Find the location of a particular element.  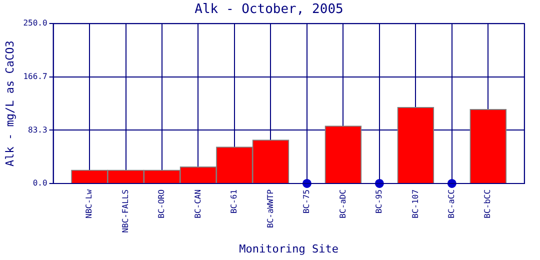

x-tick-label: BC-aWWTP is located at coordinates (270, 208).